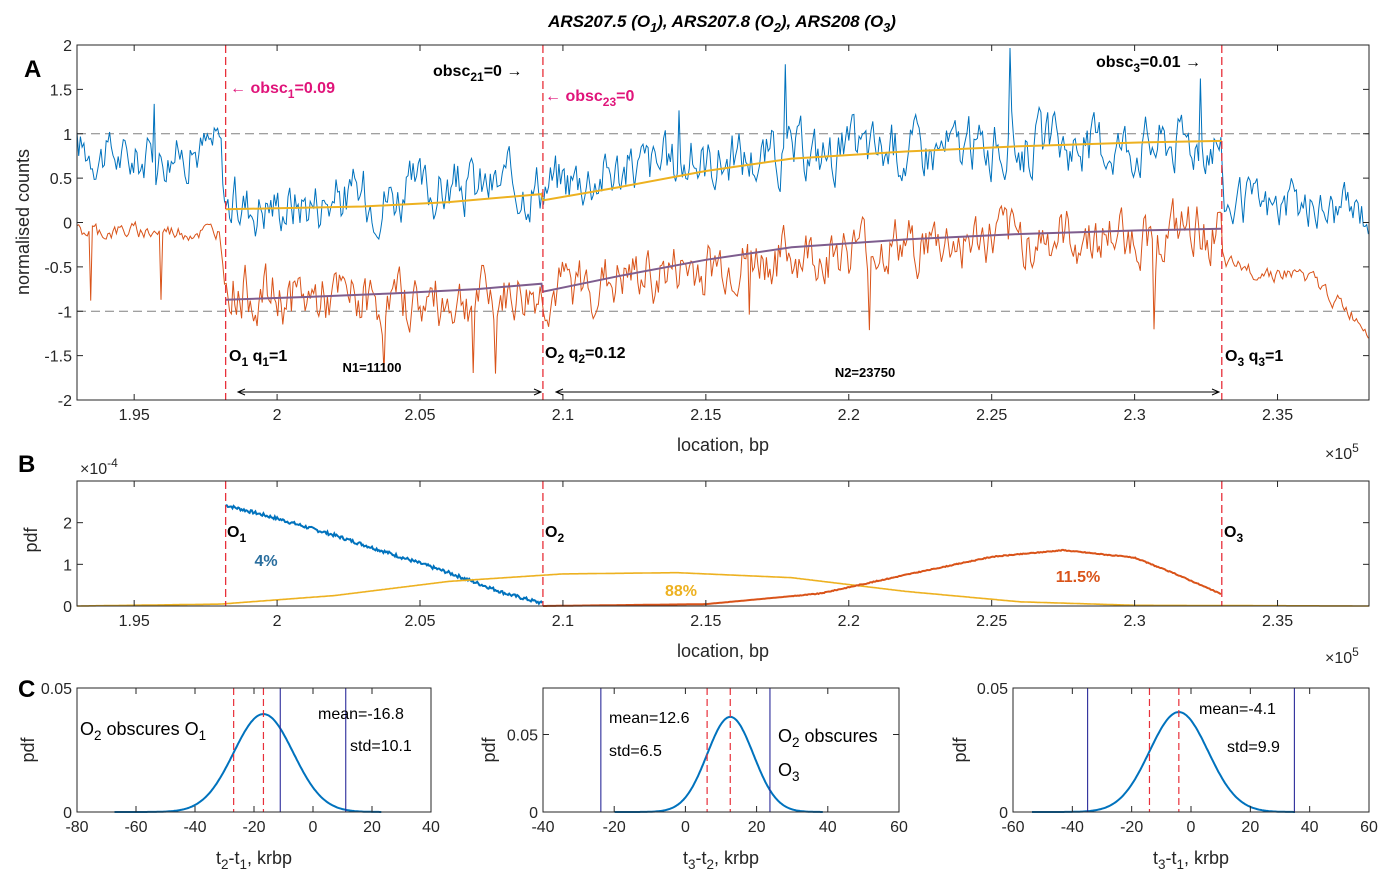 The image size is (1394, 872). What do you see at coordinates (254, 860) in the screenshot?
I see `x-axis-label-c1: t2-t1, krbp` at bounding box center [254, 860].